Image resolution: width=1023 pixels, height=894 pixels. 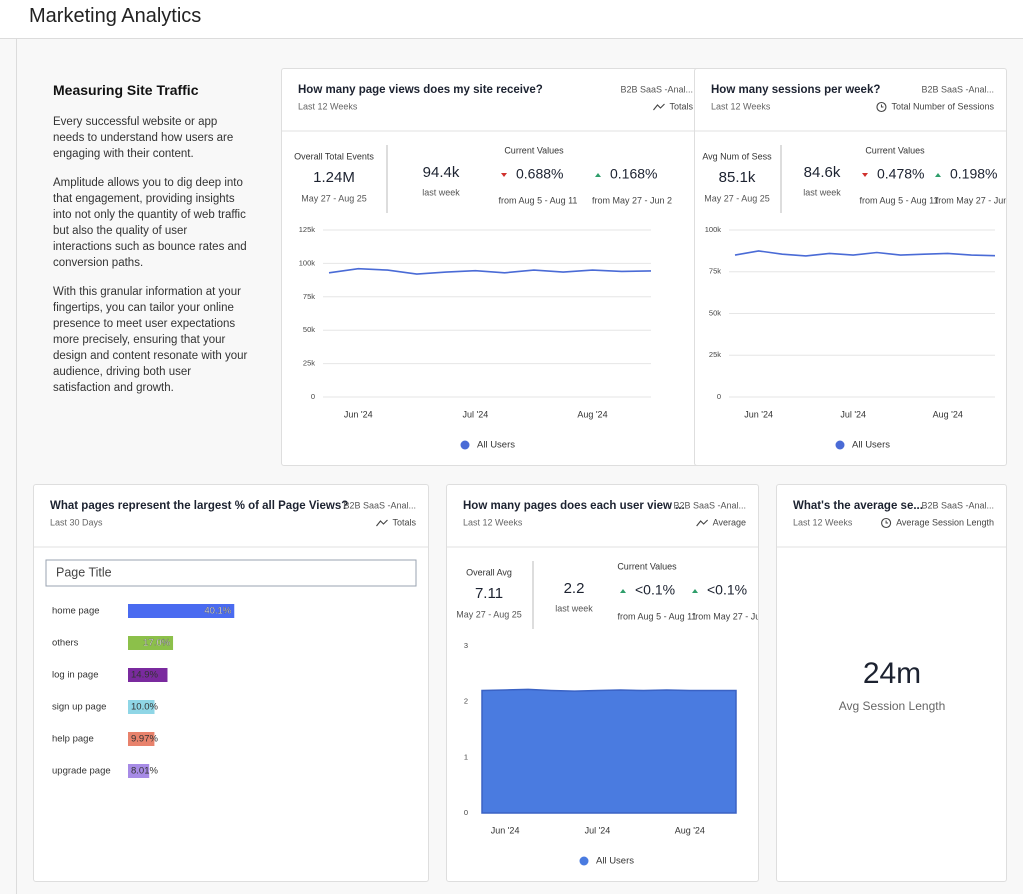 I want to click on kpi-label: Avg Session Length, so click(x=892, y=706).